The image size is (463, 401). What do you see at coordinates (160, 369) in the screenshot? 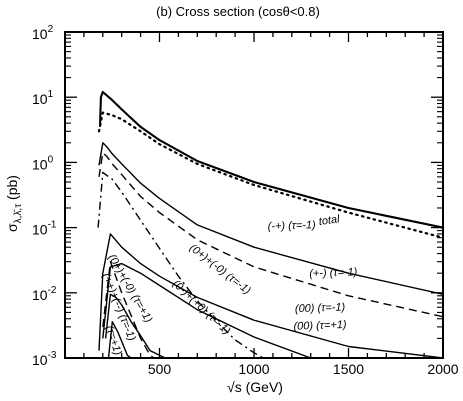
I see `x-tick-label: 500` at bounding box center [160, 369].